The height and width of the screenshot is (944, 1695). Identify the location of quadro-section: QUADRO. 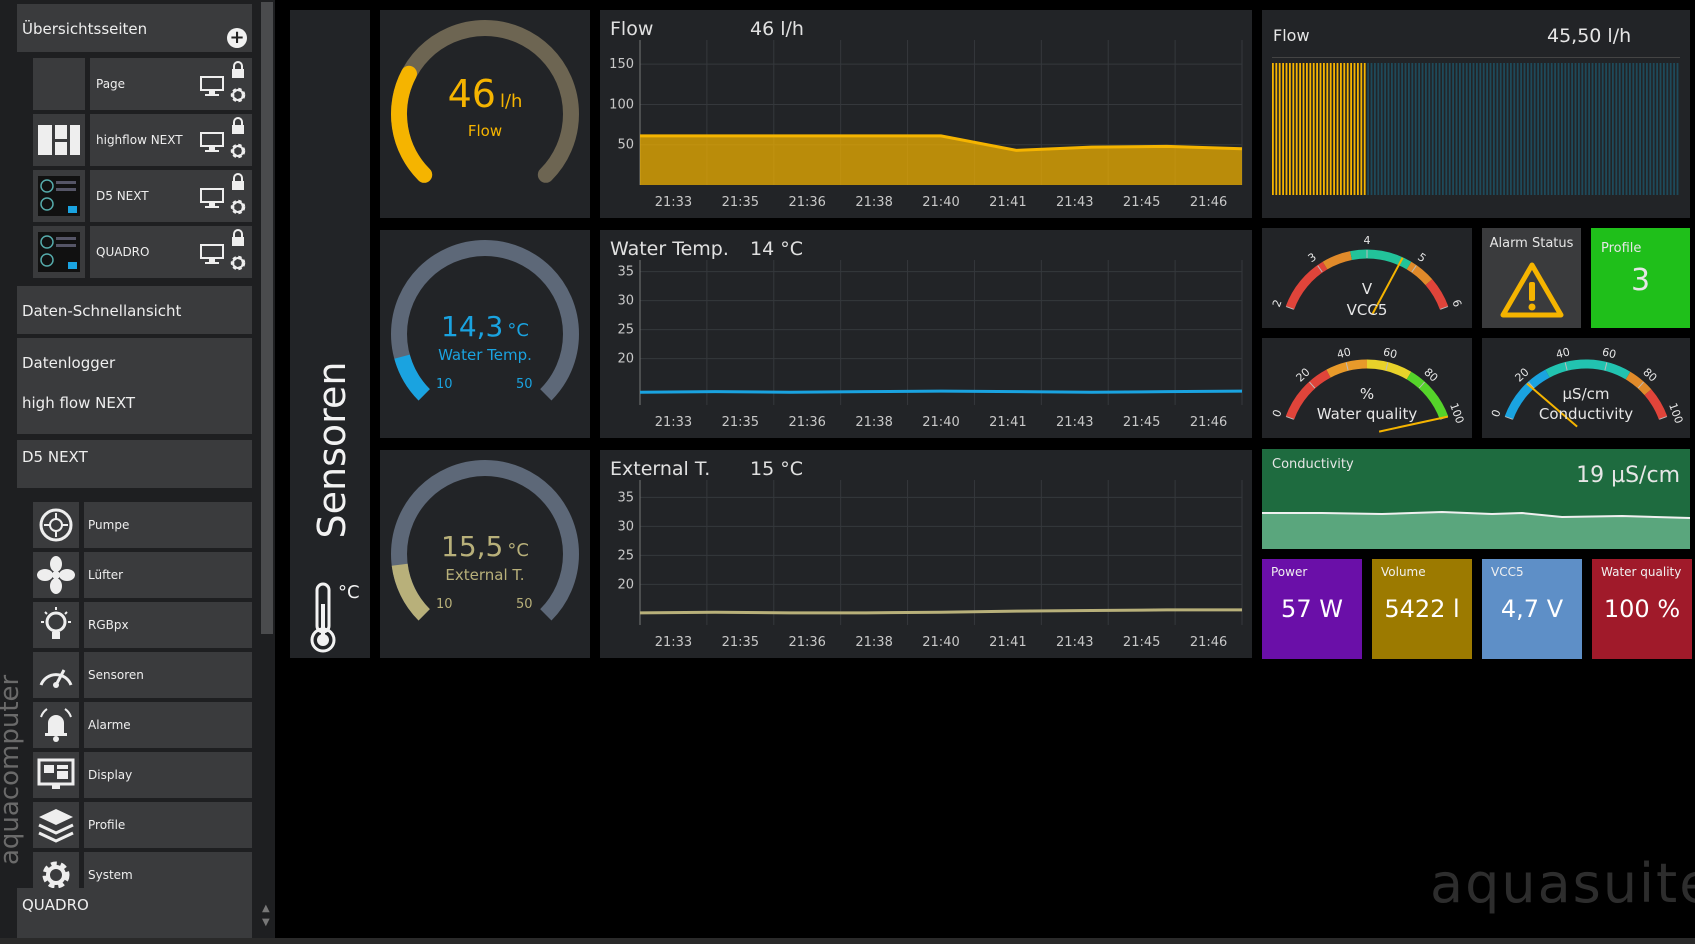
(134, 913).